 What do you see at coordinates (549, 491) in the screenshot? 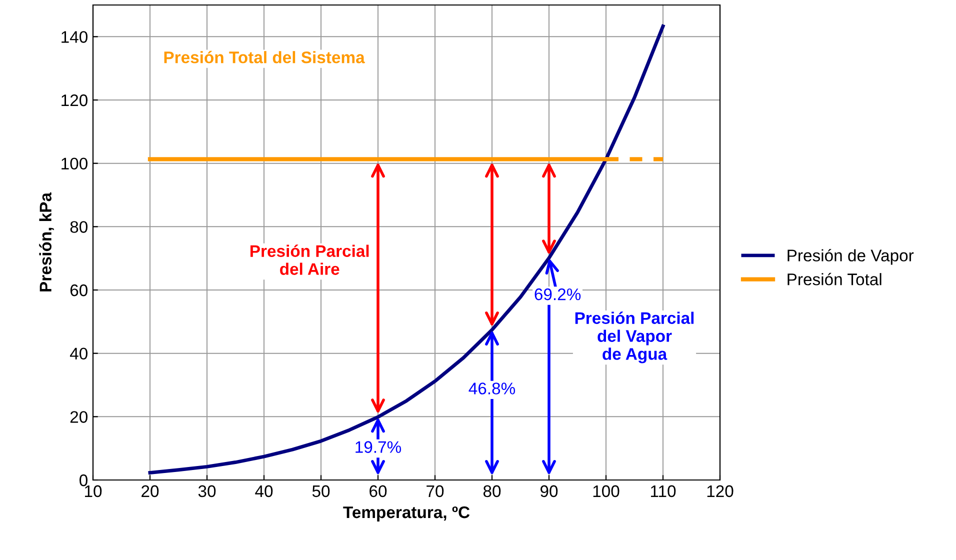
I see `x-tick-label: 90` at bounding box center [549, 491].